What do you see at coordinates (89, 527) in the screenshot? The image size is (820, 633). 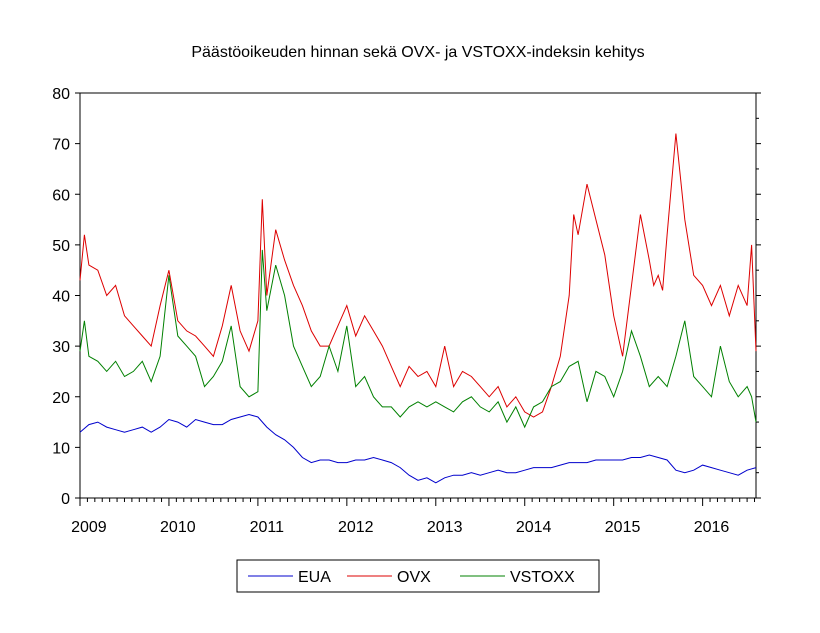 I see `x-tick-label: 2009` at bounding box center [89, 527].